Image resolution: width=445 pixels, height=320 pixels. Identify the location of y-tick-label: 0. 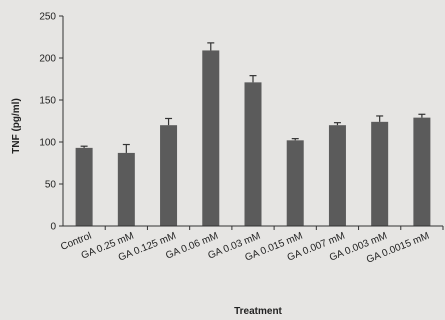
(53, 227).